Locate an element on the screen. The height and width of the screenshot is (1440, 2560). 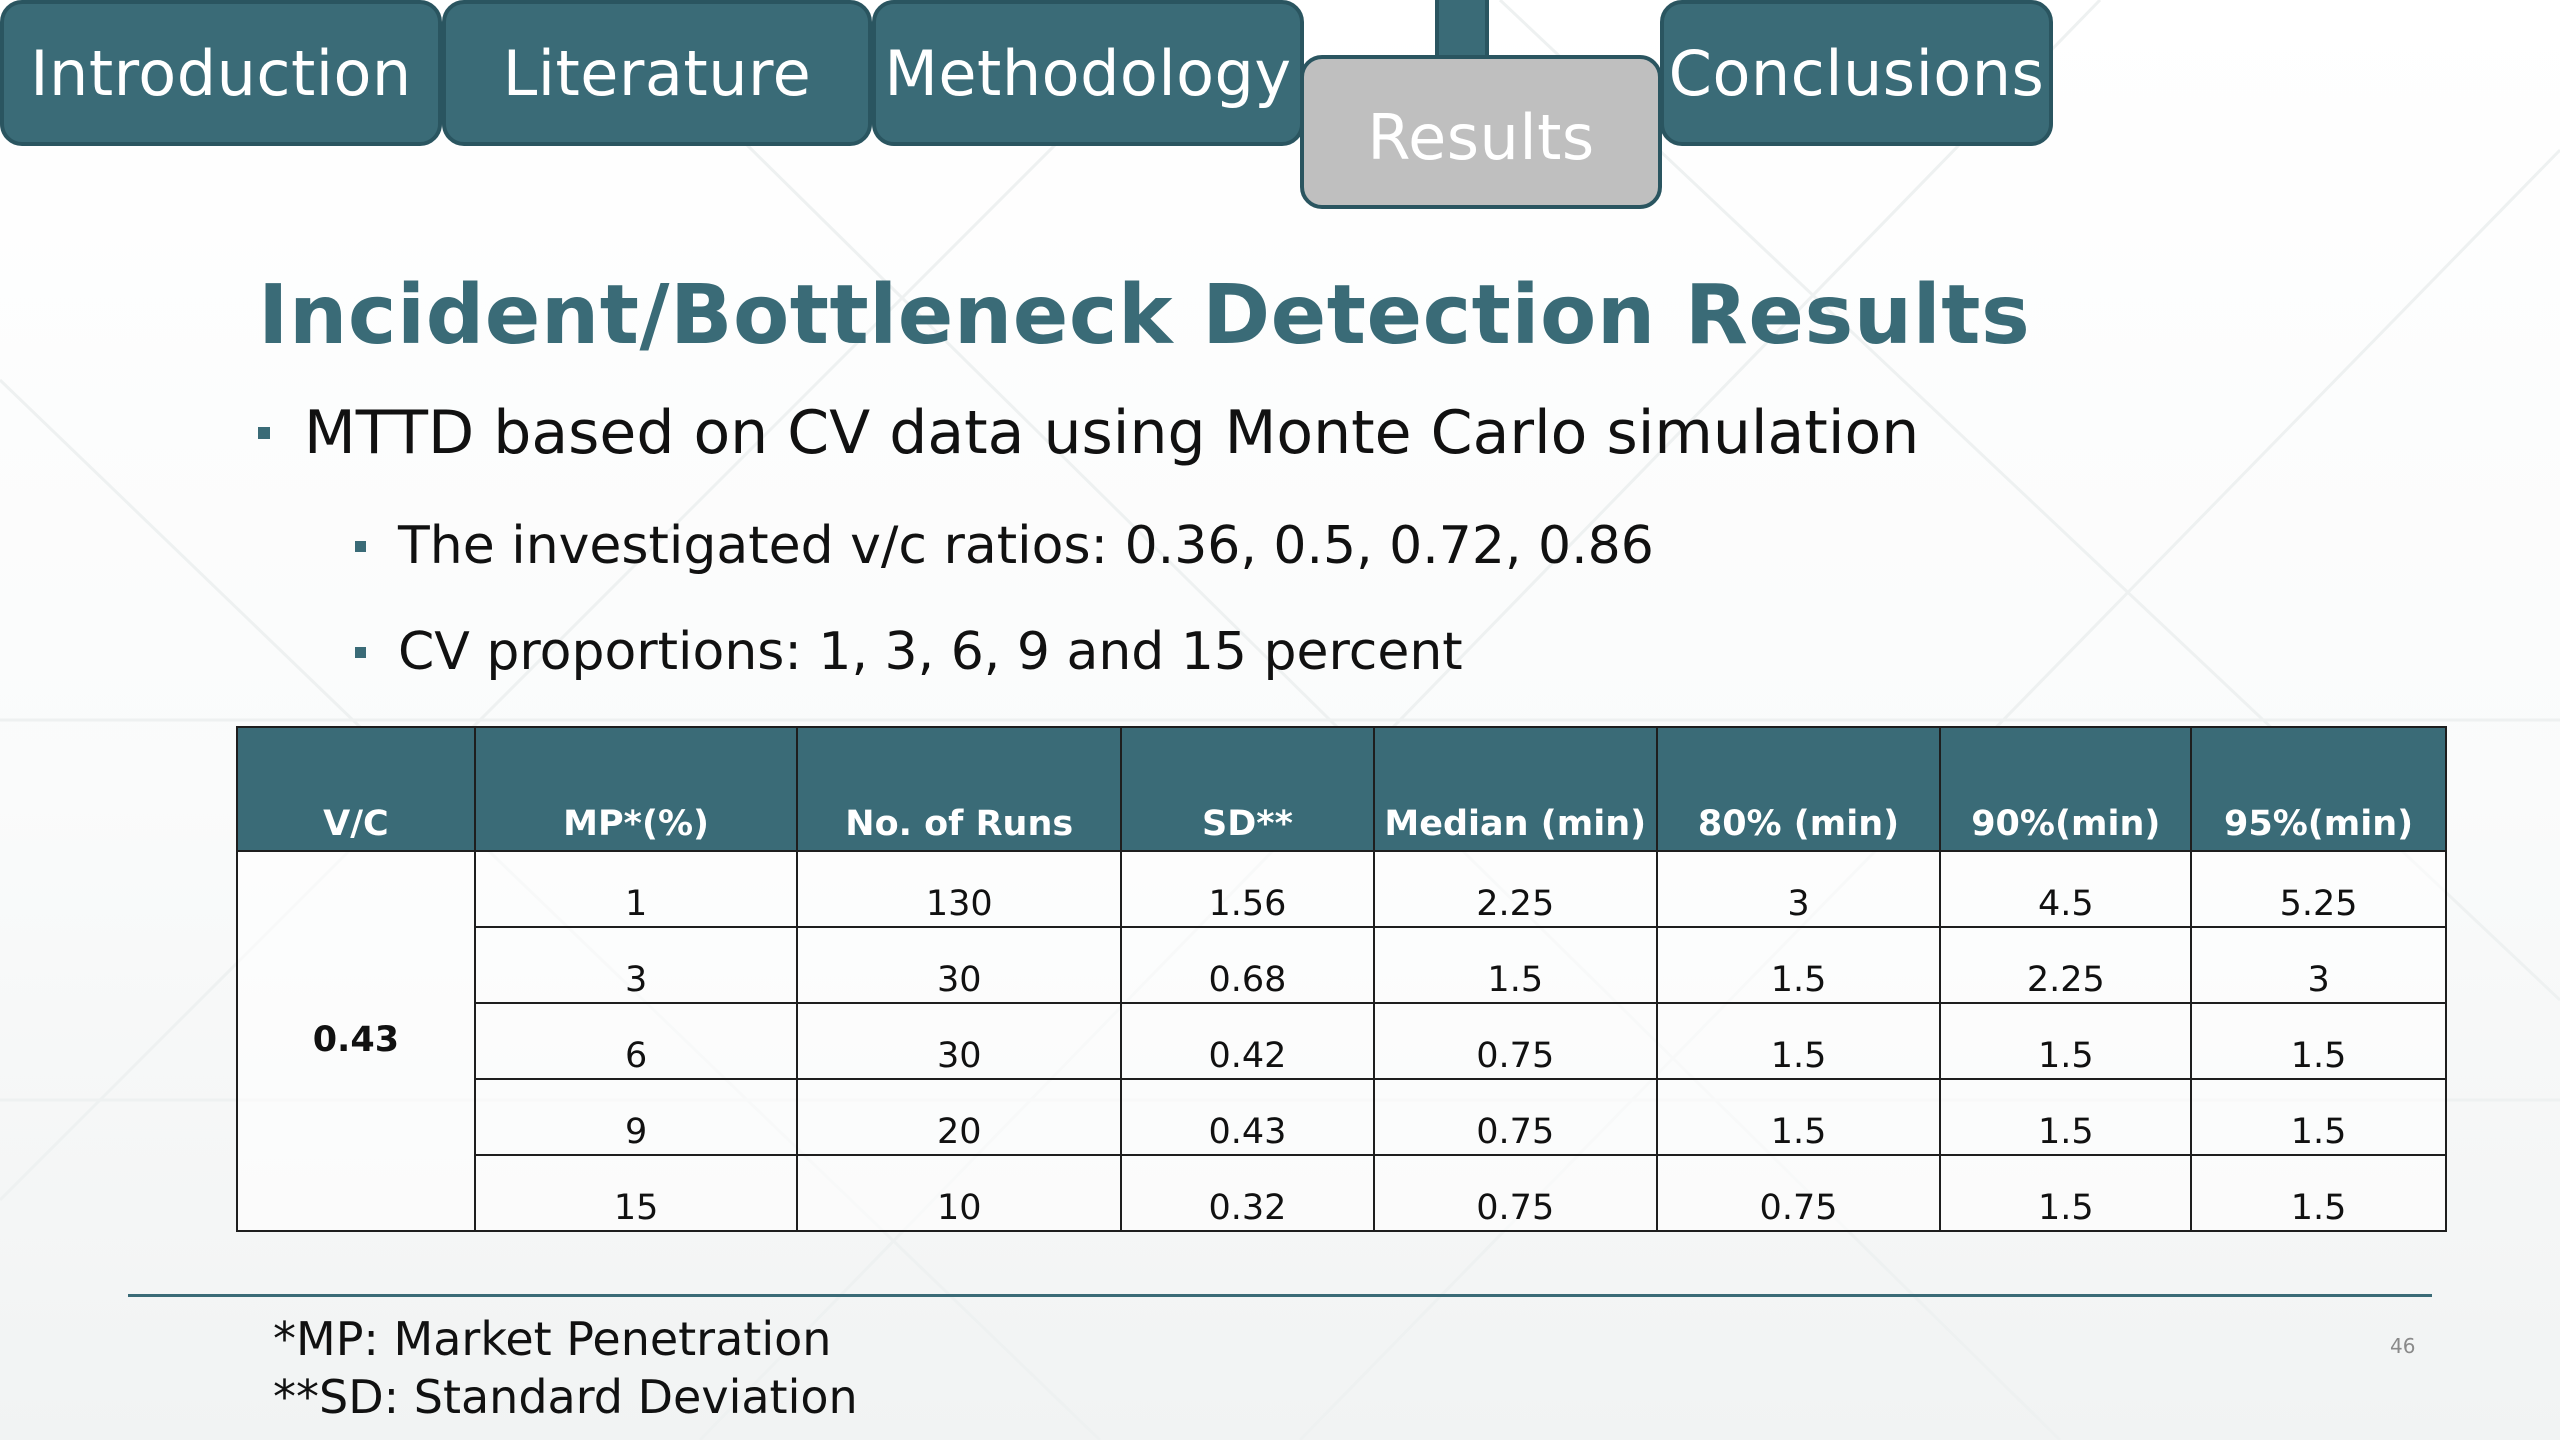
tab-conclusions: Conclusions is located at coordinates (1856, 73).